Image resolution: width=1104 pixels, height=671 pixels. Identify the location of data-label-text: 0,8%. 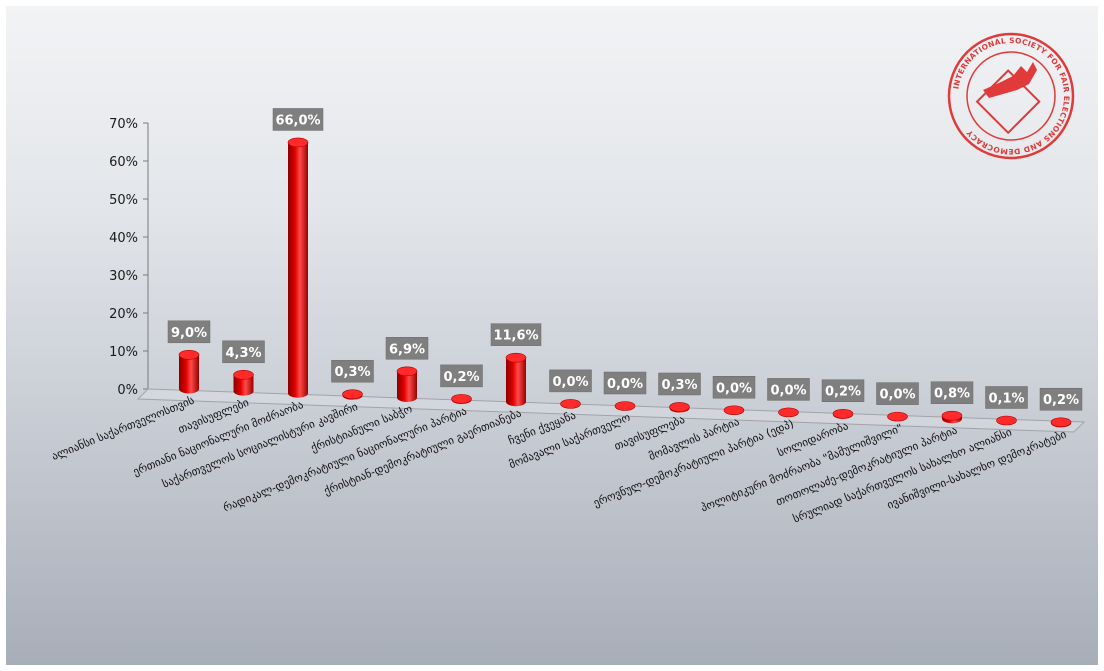
(952, 394).